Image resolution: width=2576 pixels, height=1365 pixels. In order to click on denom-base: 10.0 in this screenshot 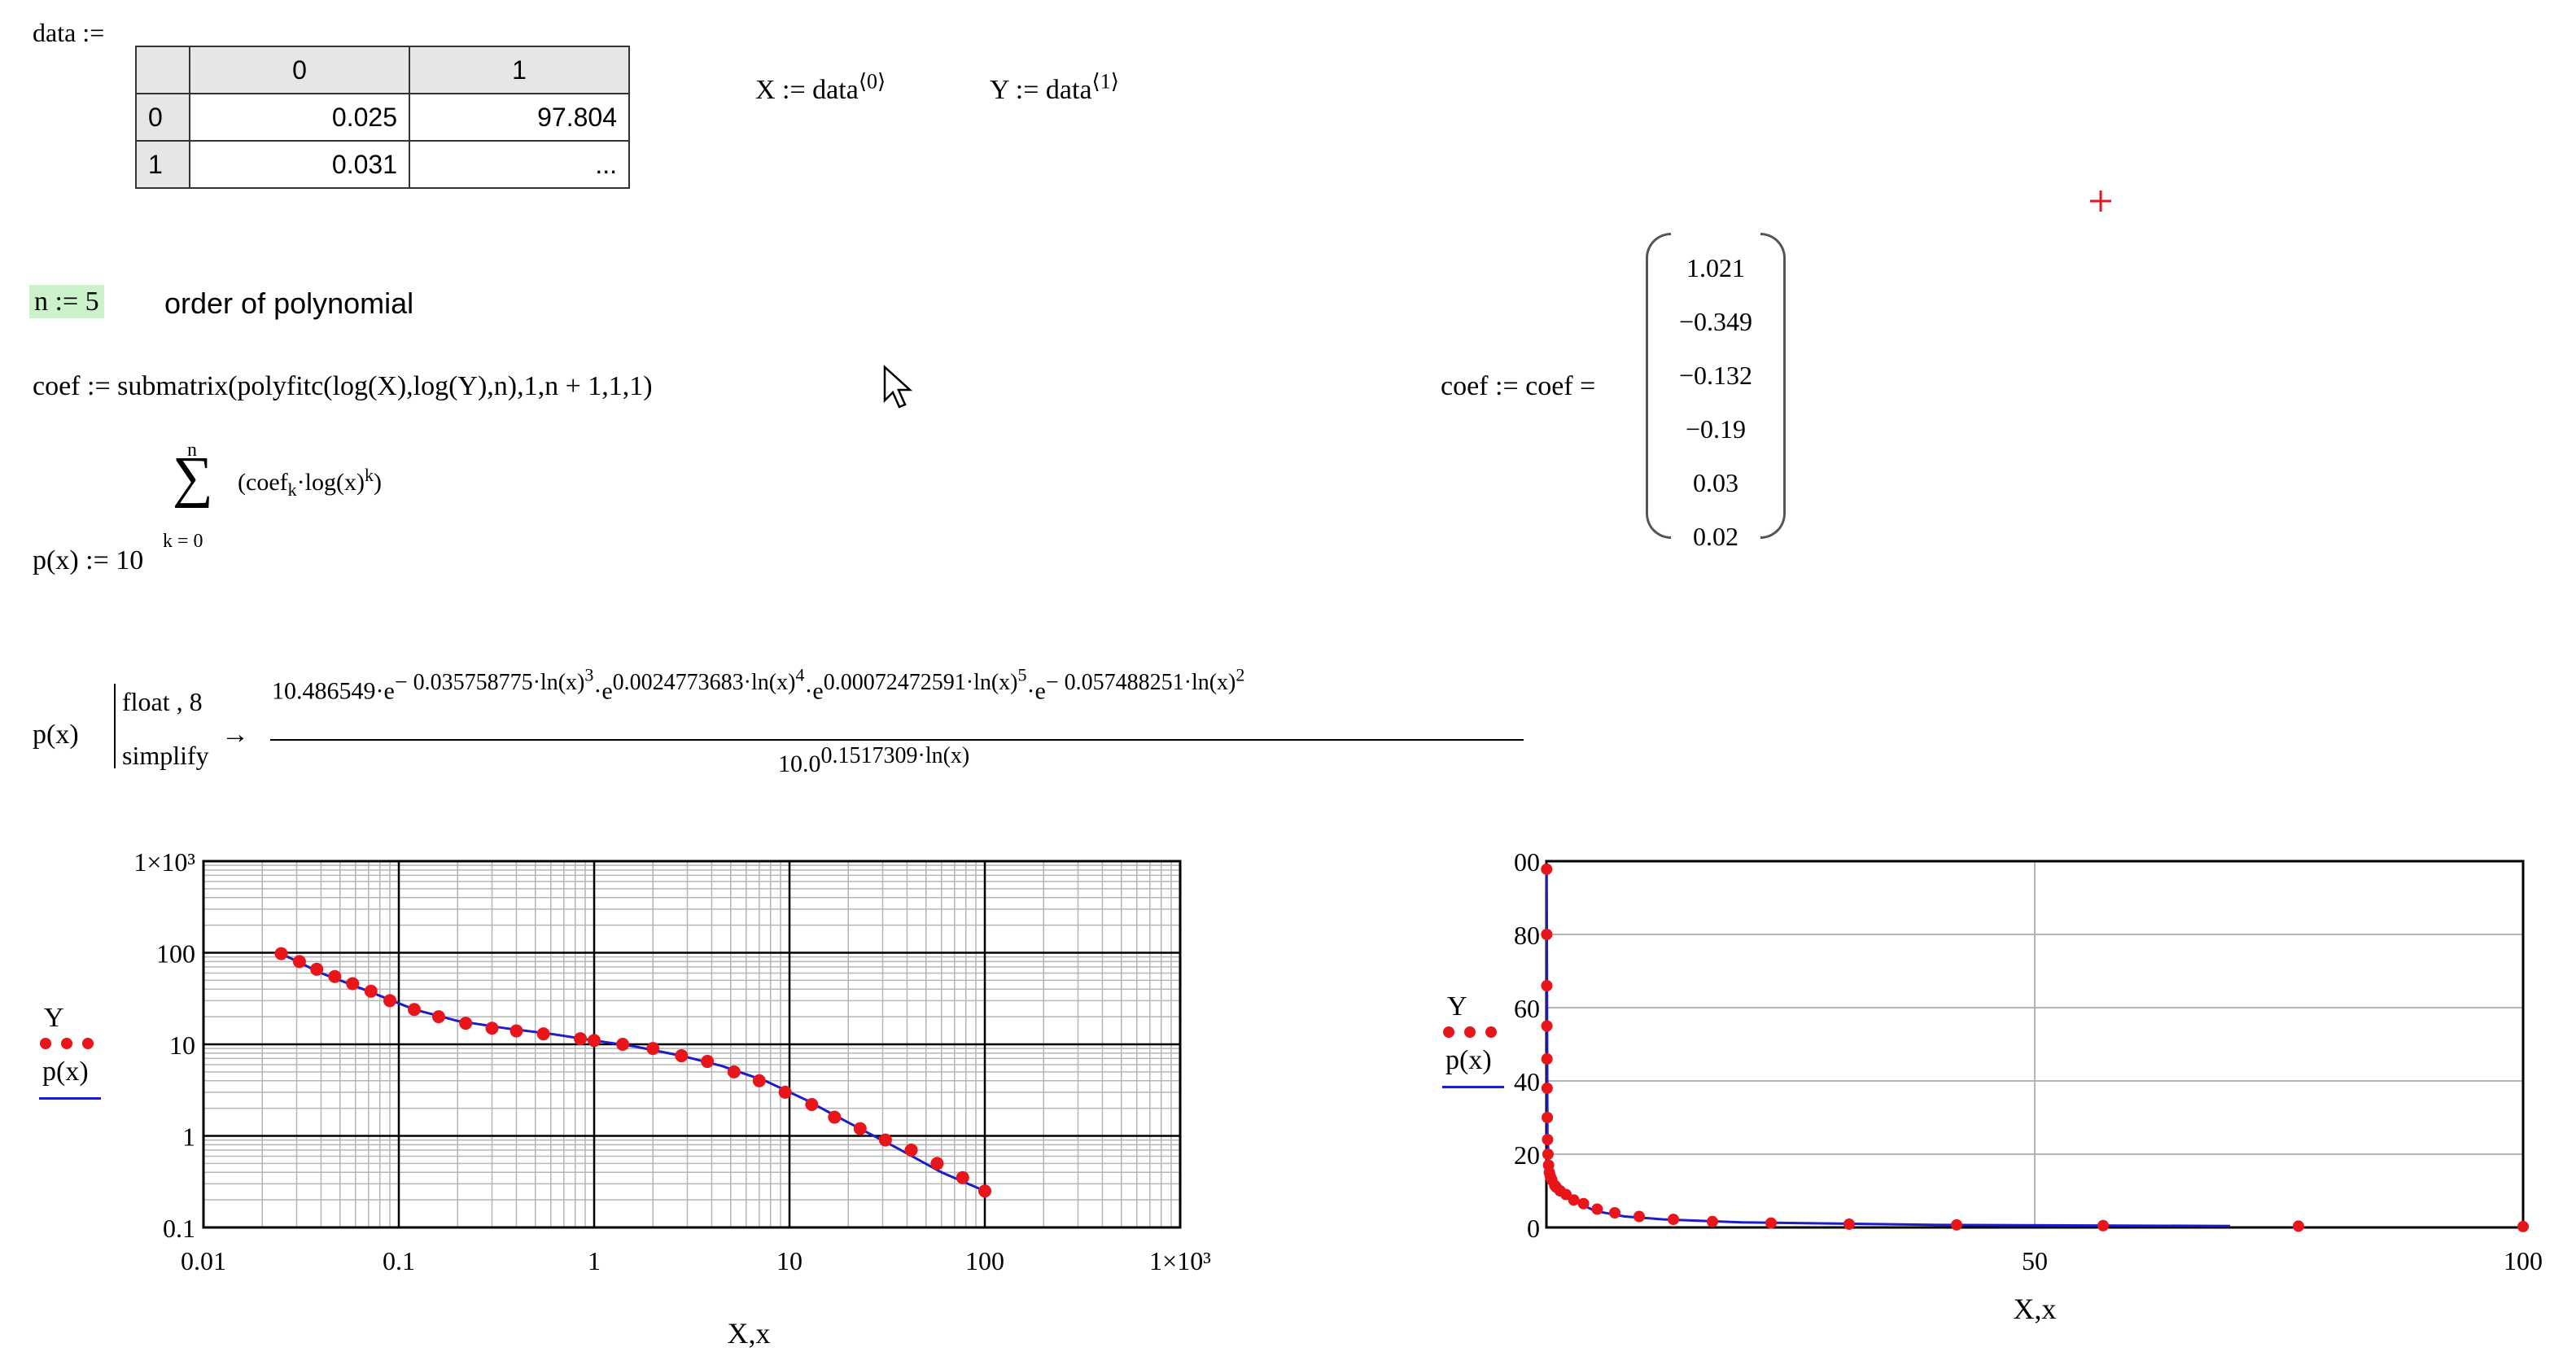, I will do `click(799, 763)`.